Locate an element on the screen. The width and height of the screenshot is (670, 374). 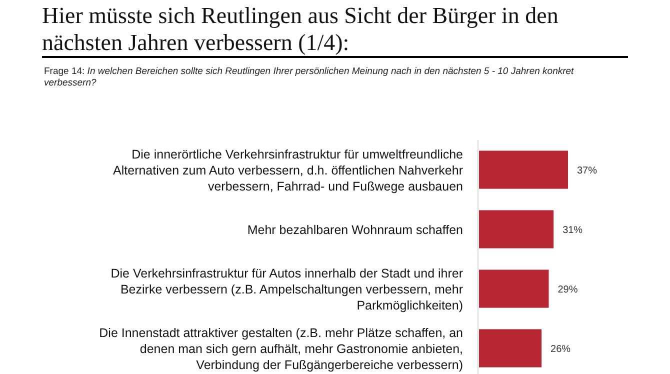
y-tick-label: Die Innenstadt attraktiver gestalten (z.B. mehr Plätze schaffen, an denen man sich gern aufhält, mehr Gastronomie anbieten, Verbindung der Fußgängerbereiche verbessern) is located at coordinates (281, 349).